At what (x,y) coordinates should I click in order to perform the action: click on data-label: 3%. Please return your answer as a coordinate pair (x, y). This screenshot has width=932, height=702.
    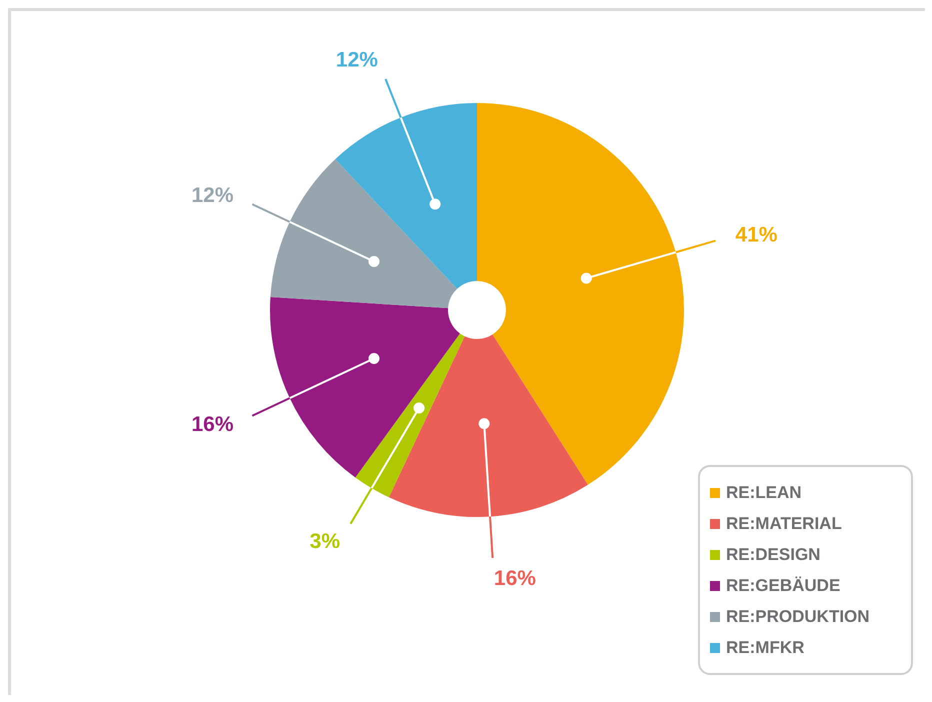
    Looking at the image, I should click on (325, 542).